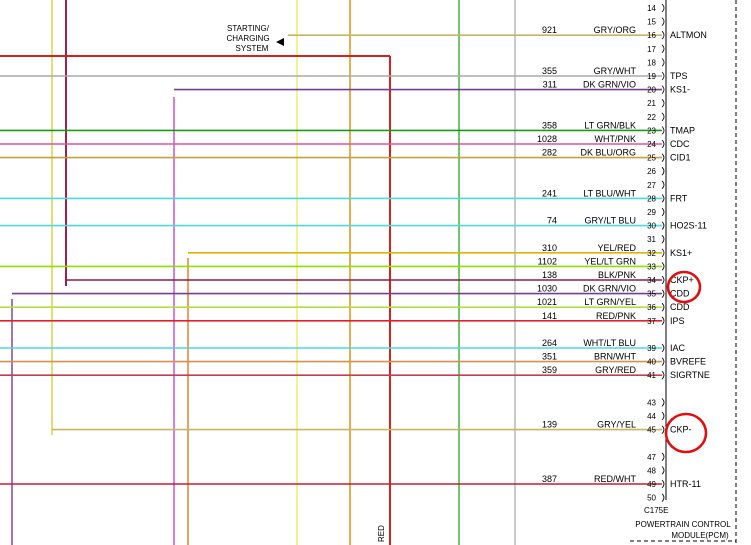 Image resolution: width=751 pixels, height=545 pixels. What do you see at coordinates (547, 139) in the screenshot?
I see `circuit-number: 1028` at bounding box center [547, 139].